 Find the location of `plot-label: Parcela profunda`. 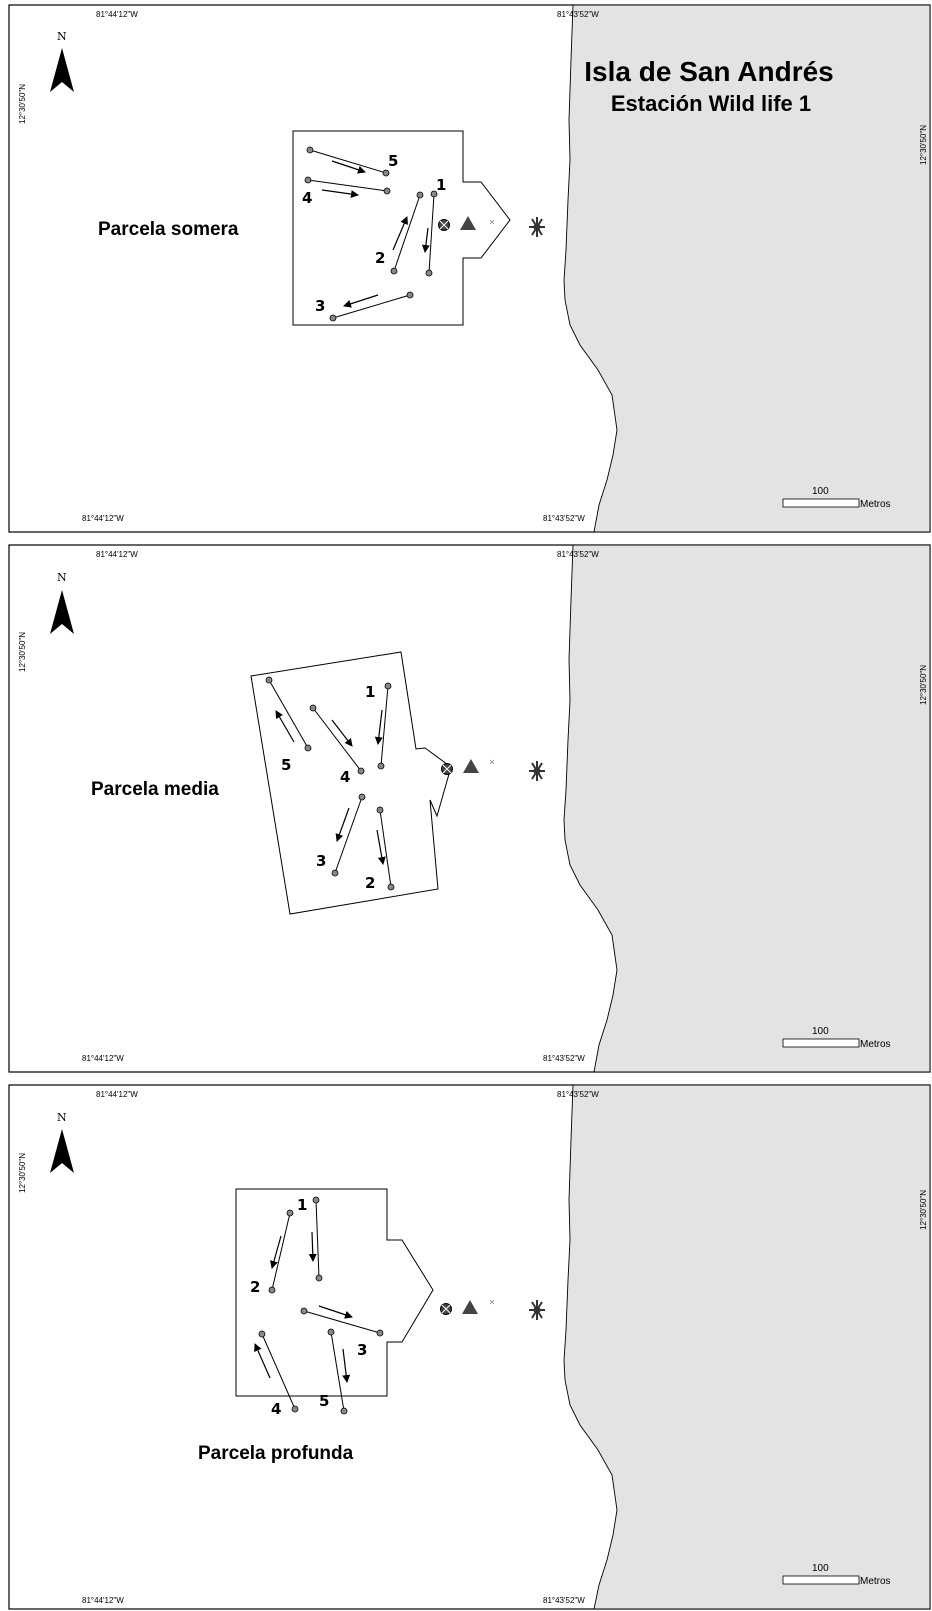

plot-label: Parcela profunda is located at coordinates (276, 1453).